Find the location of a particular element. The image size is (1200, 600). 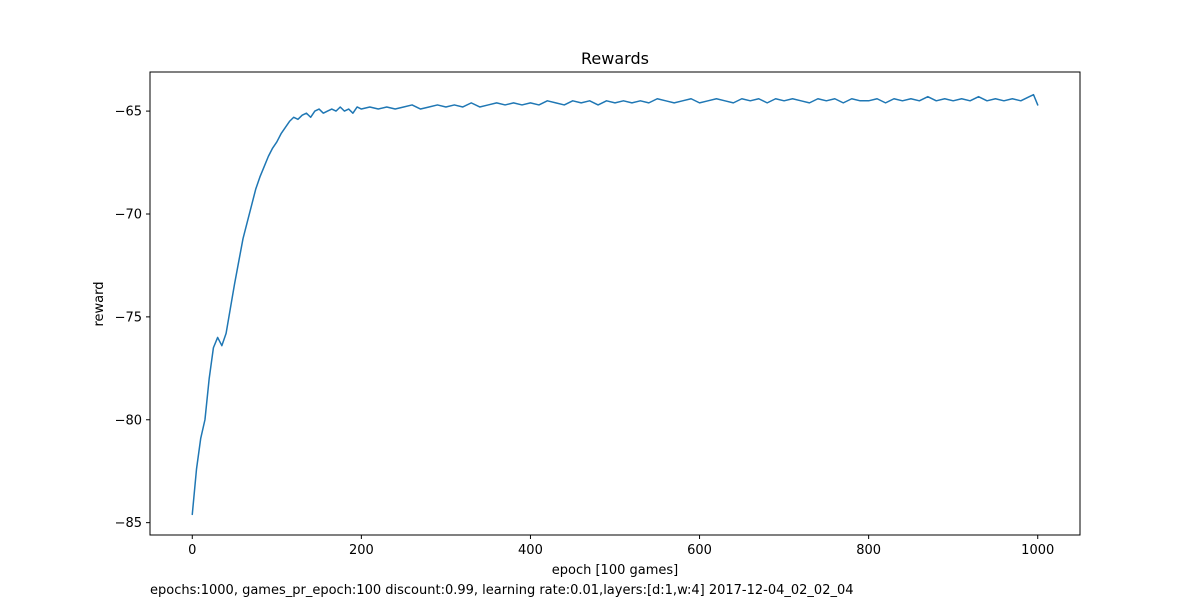

x-tick-label: 1000 is located at coordinates (1037, 550).